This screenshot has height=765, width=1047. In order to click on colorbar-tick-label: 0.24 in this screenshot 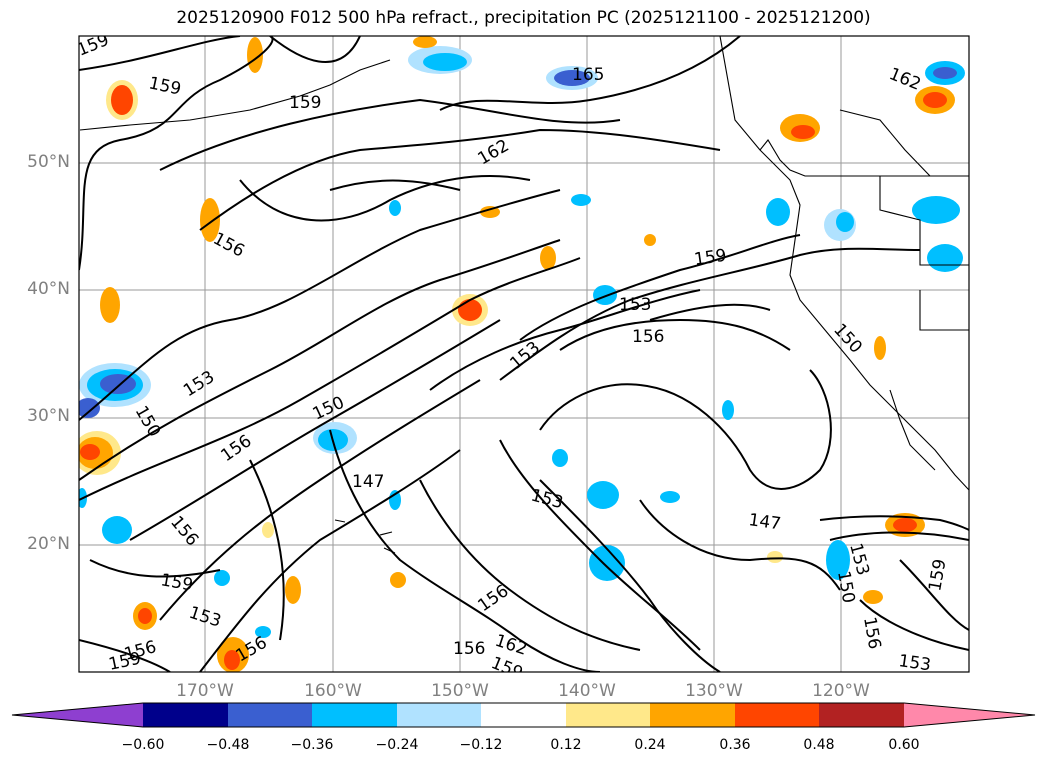, I will do `click(650, 745)`.